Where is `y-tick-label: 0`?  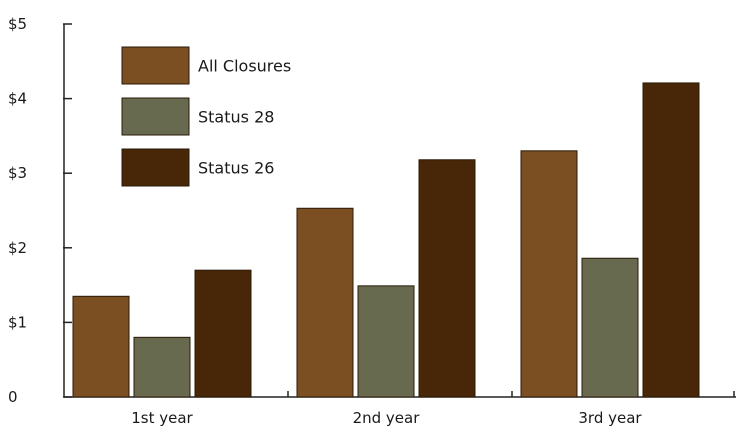 y-tick-label: 0 is located at coordinates (13, 397).